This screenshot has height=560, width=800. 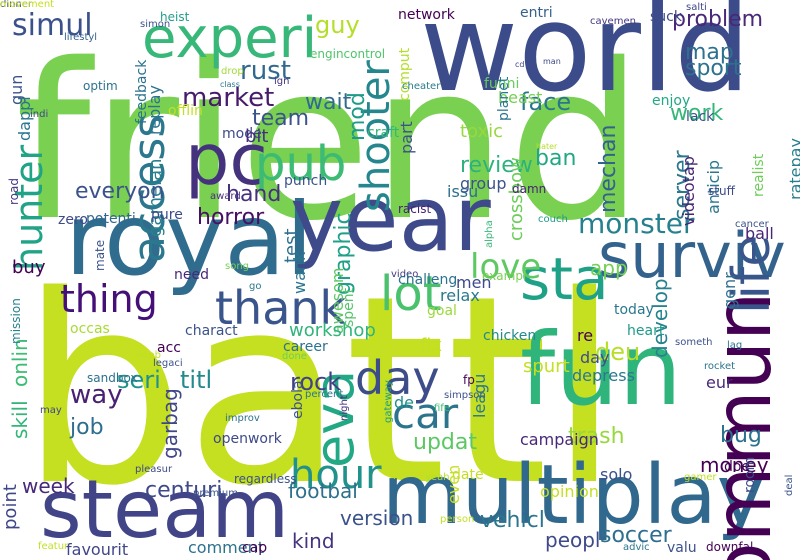 What do you see at coordinates (383, 133) in the screenshot?
I see `cloud-word: craft` at bounding box center [383, 133].